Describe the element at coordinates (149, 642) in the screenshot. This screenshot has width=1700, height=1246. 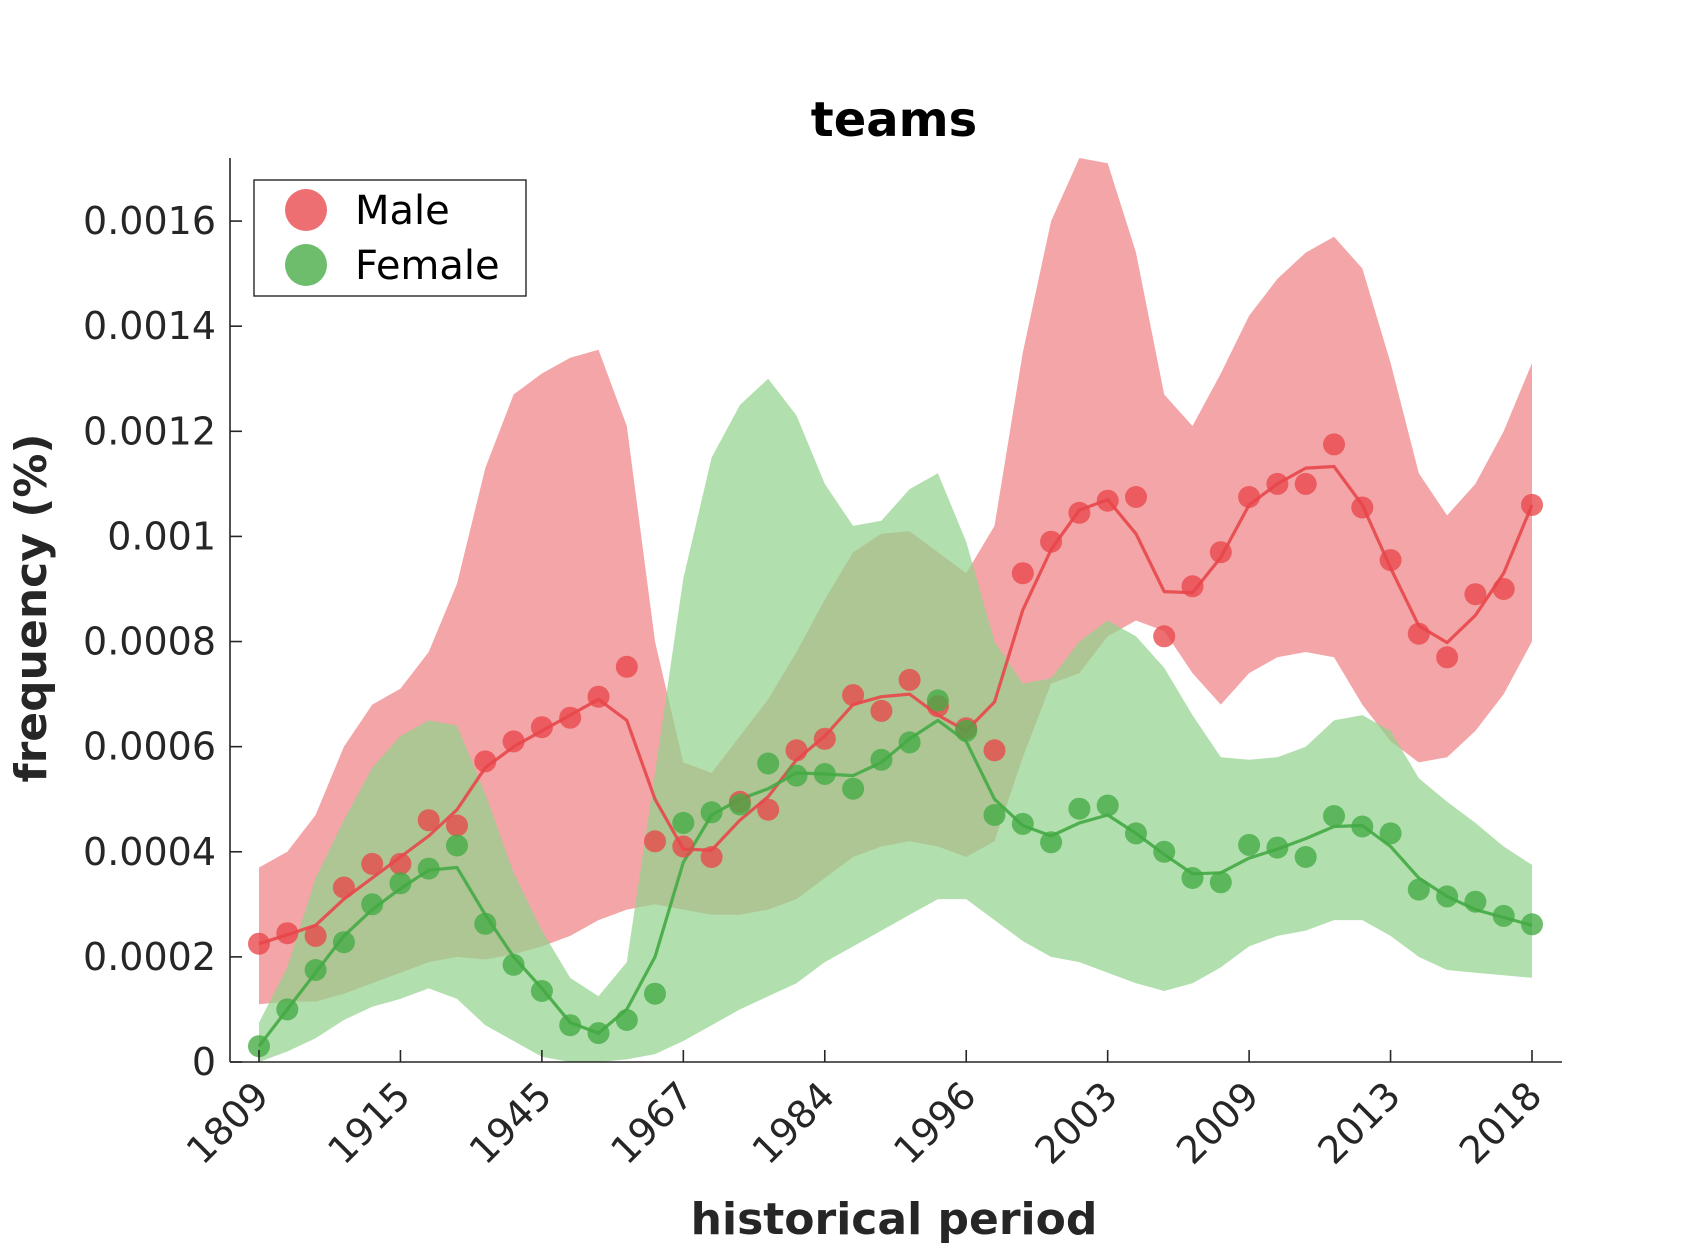
I see `y-tick-label: 0.0008` at that location.